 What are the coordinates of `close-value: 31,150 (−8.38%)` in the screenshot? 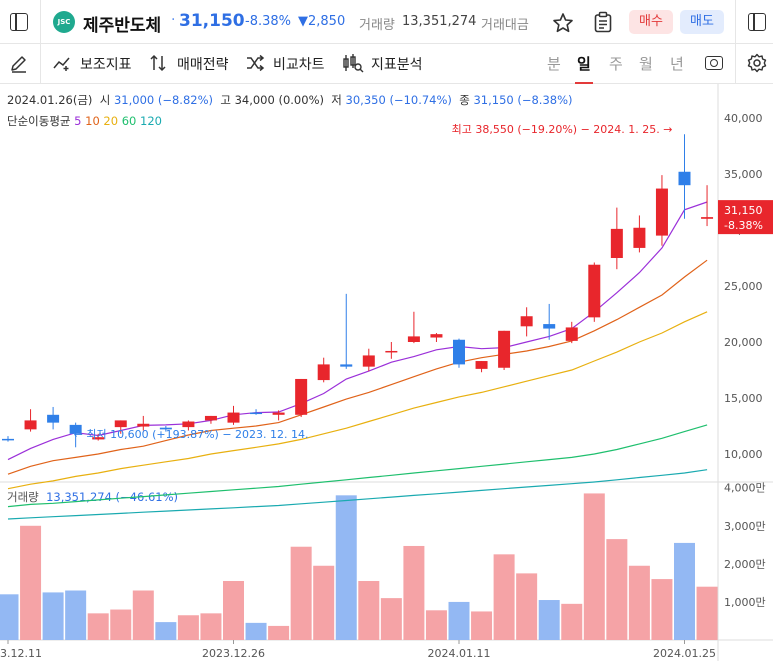 It's located at (523, 100).